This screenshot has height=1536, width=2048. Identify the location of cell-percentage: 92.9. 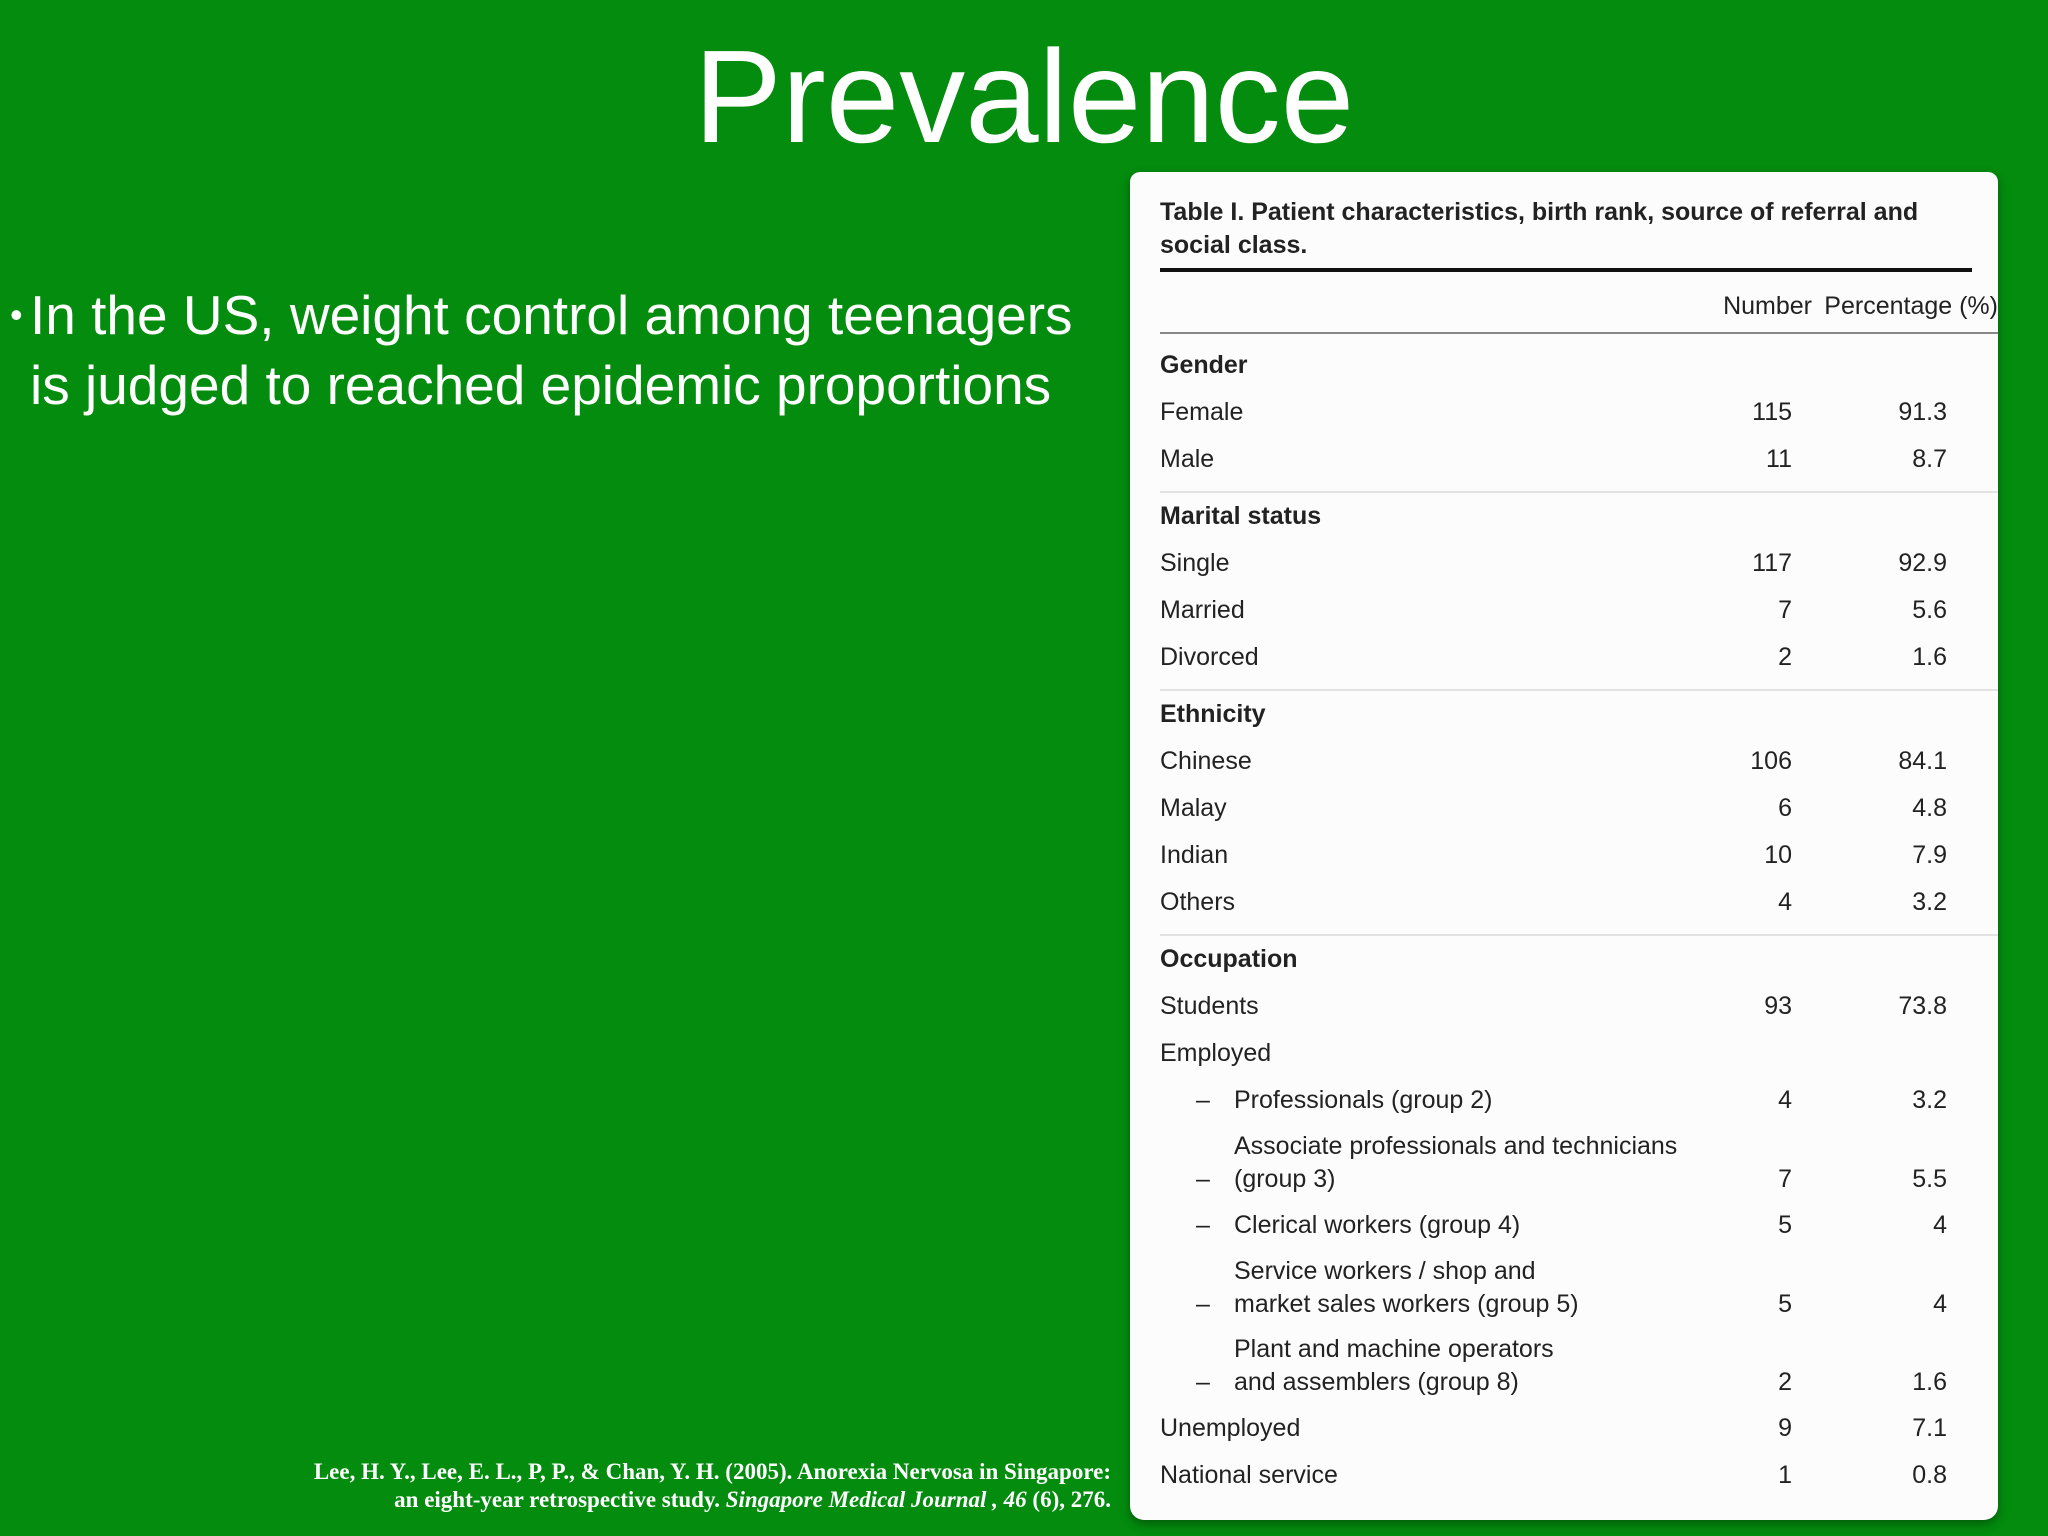
(1922, 563).